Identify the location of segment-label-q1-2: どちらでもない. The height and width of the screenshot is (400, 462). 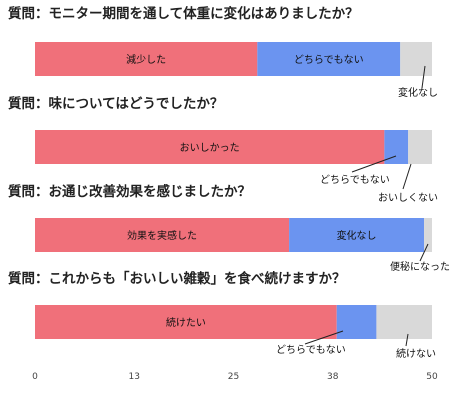
(329, 60).